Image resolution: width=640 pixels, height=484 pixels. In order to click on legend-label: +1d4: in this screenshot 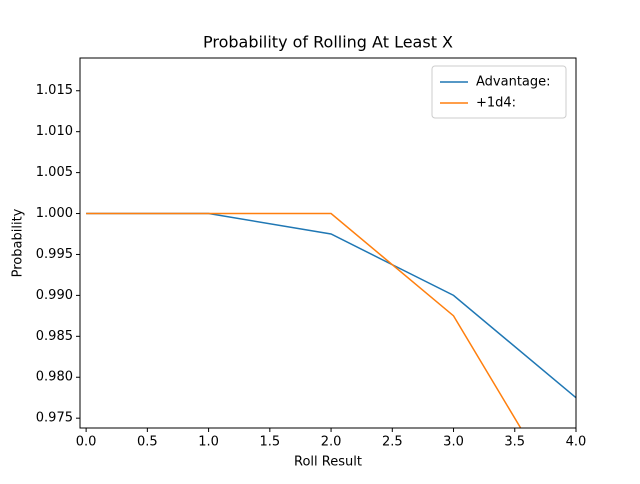, I will do `click(496, 103)`.